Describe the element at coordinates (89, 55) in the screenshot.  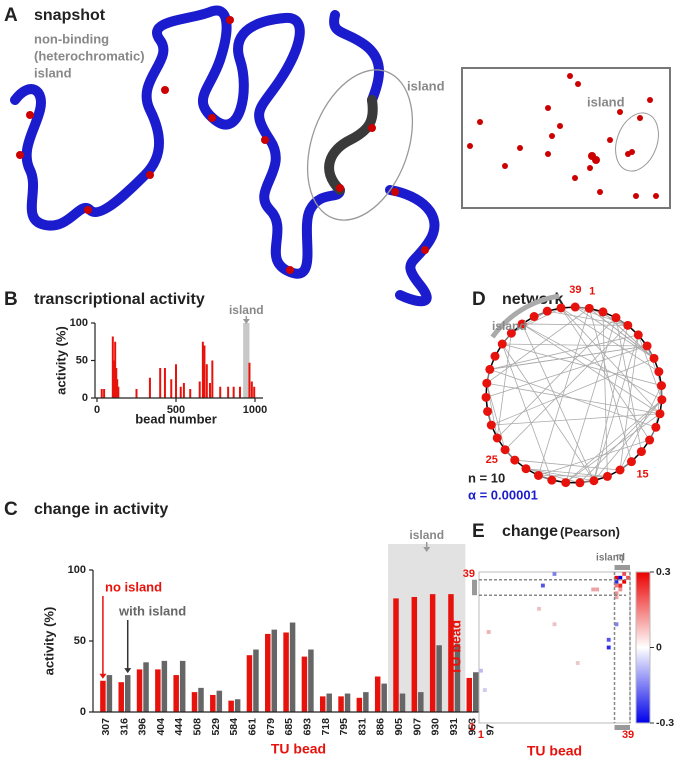
I see `annotation: (heterochromatic)` at that location.